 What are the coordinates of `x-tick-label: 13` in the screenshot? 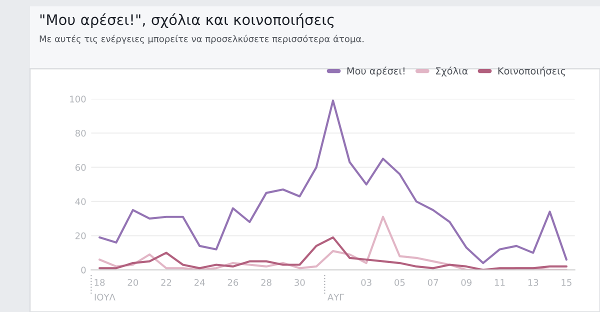 It's located at (533, 282).